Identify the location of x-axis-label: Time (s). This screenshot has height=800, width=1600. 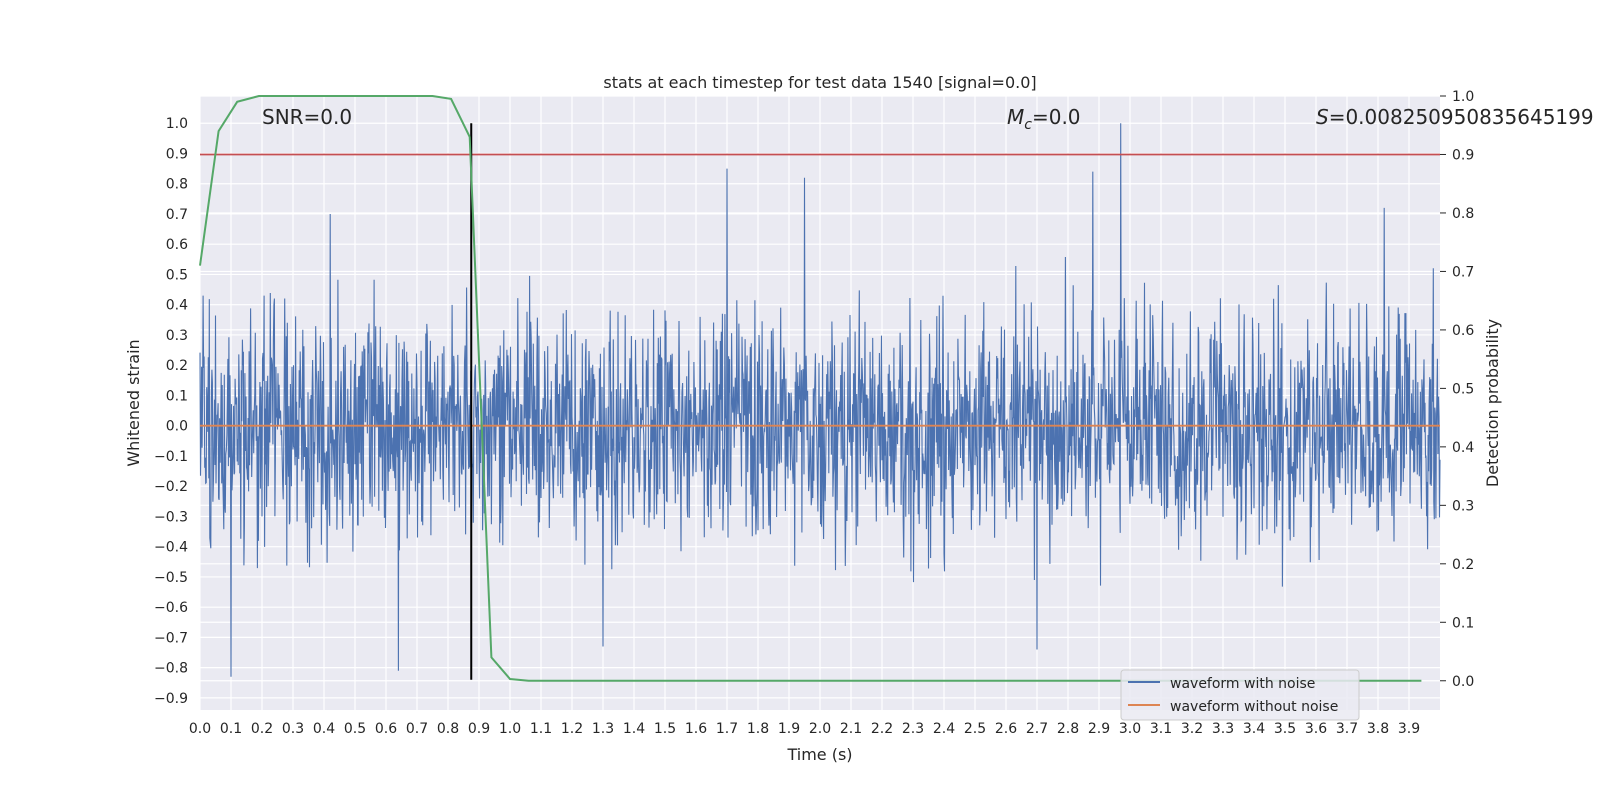
(819, 754).